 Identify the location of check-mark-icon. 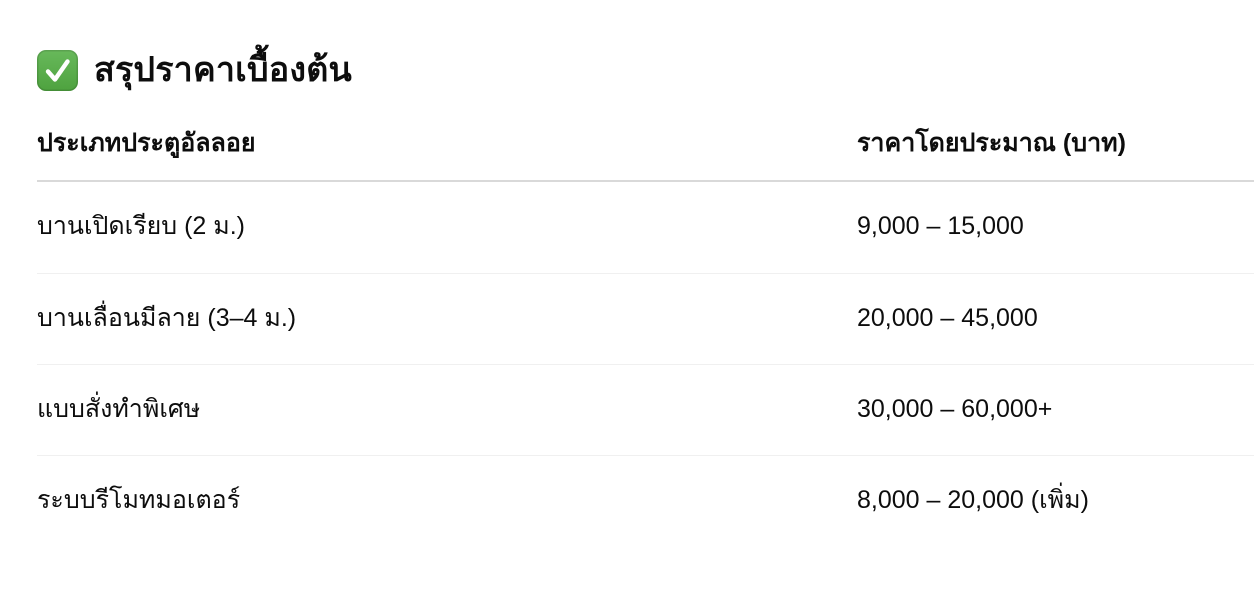
(57, 70).